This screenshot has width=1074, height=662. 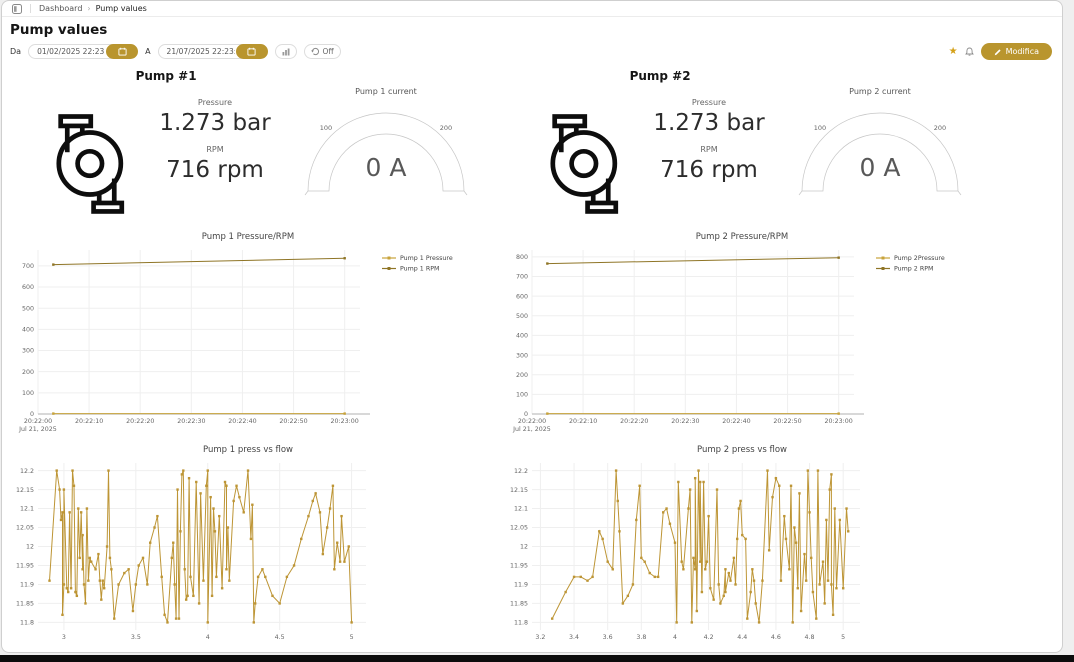 I want to click on calendar-icon, so click(x=122, y=51).